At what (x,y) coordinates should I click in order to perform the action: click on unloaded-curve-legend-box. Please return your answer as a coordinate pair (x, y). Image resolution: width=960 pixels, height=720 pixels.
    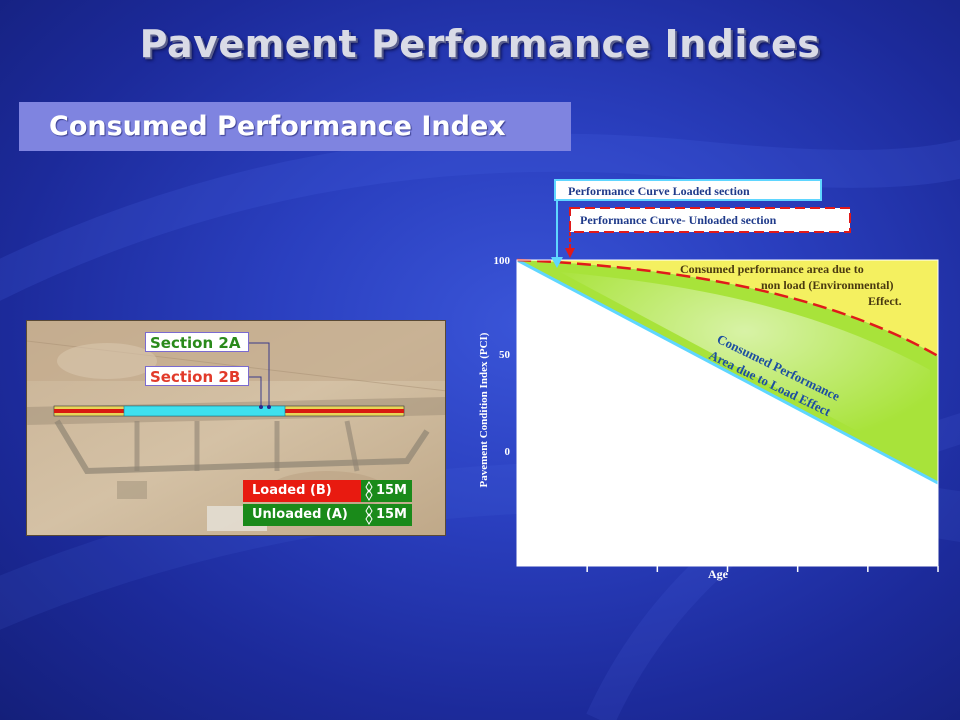
    Looking at the image, I should click on (710, 220).